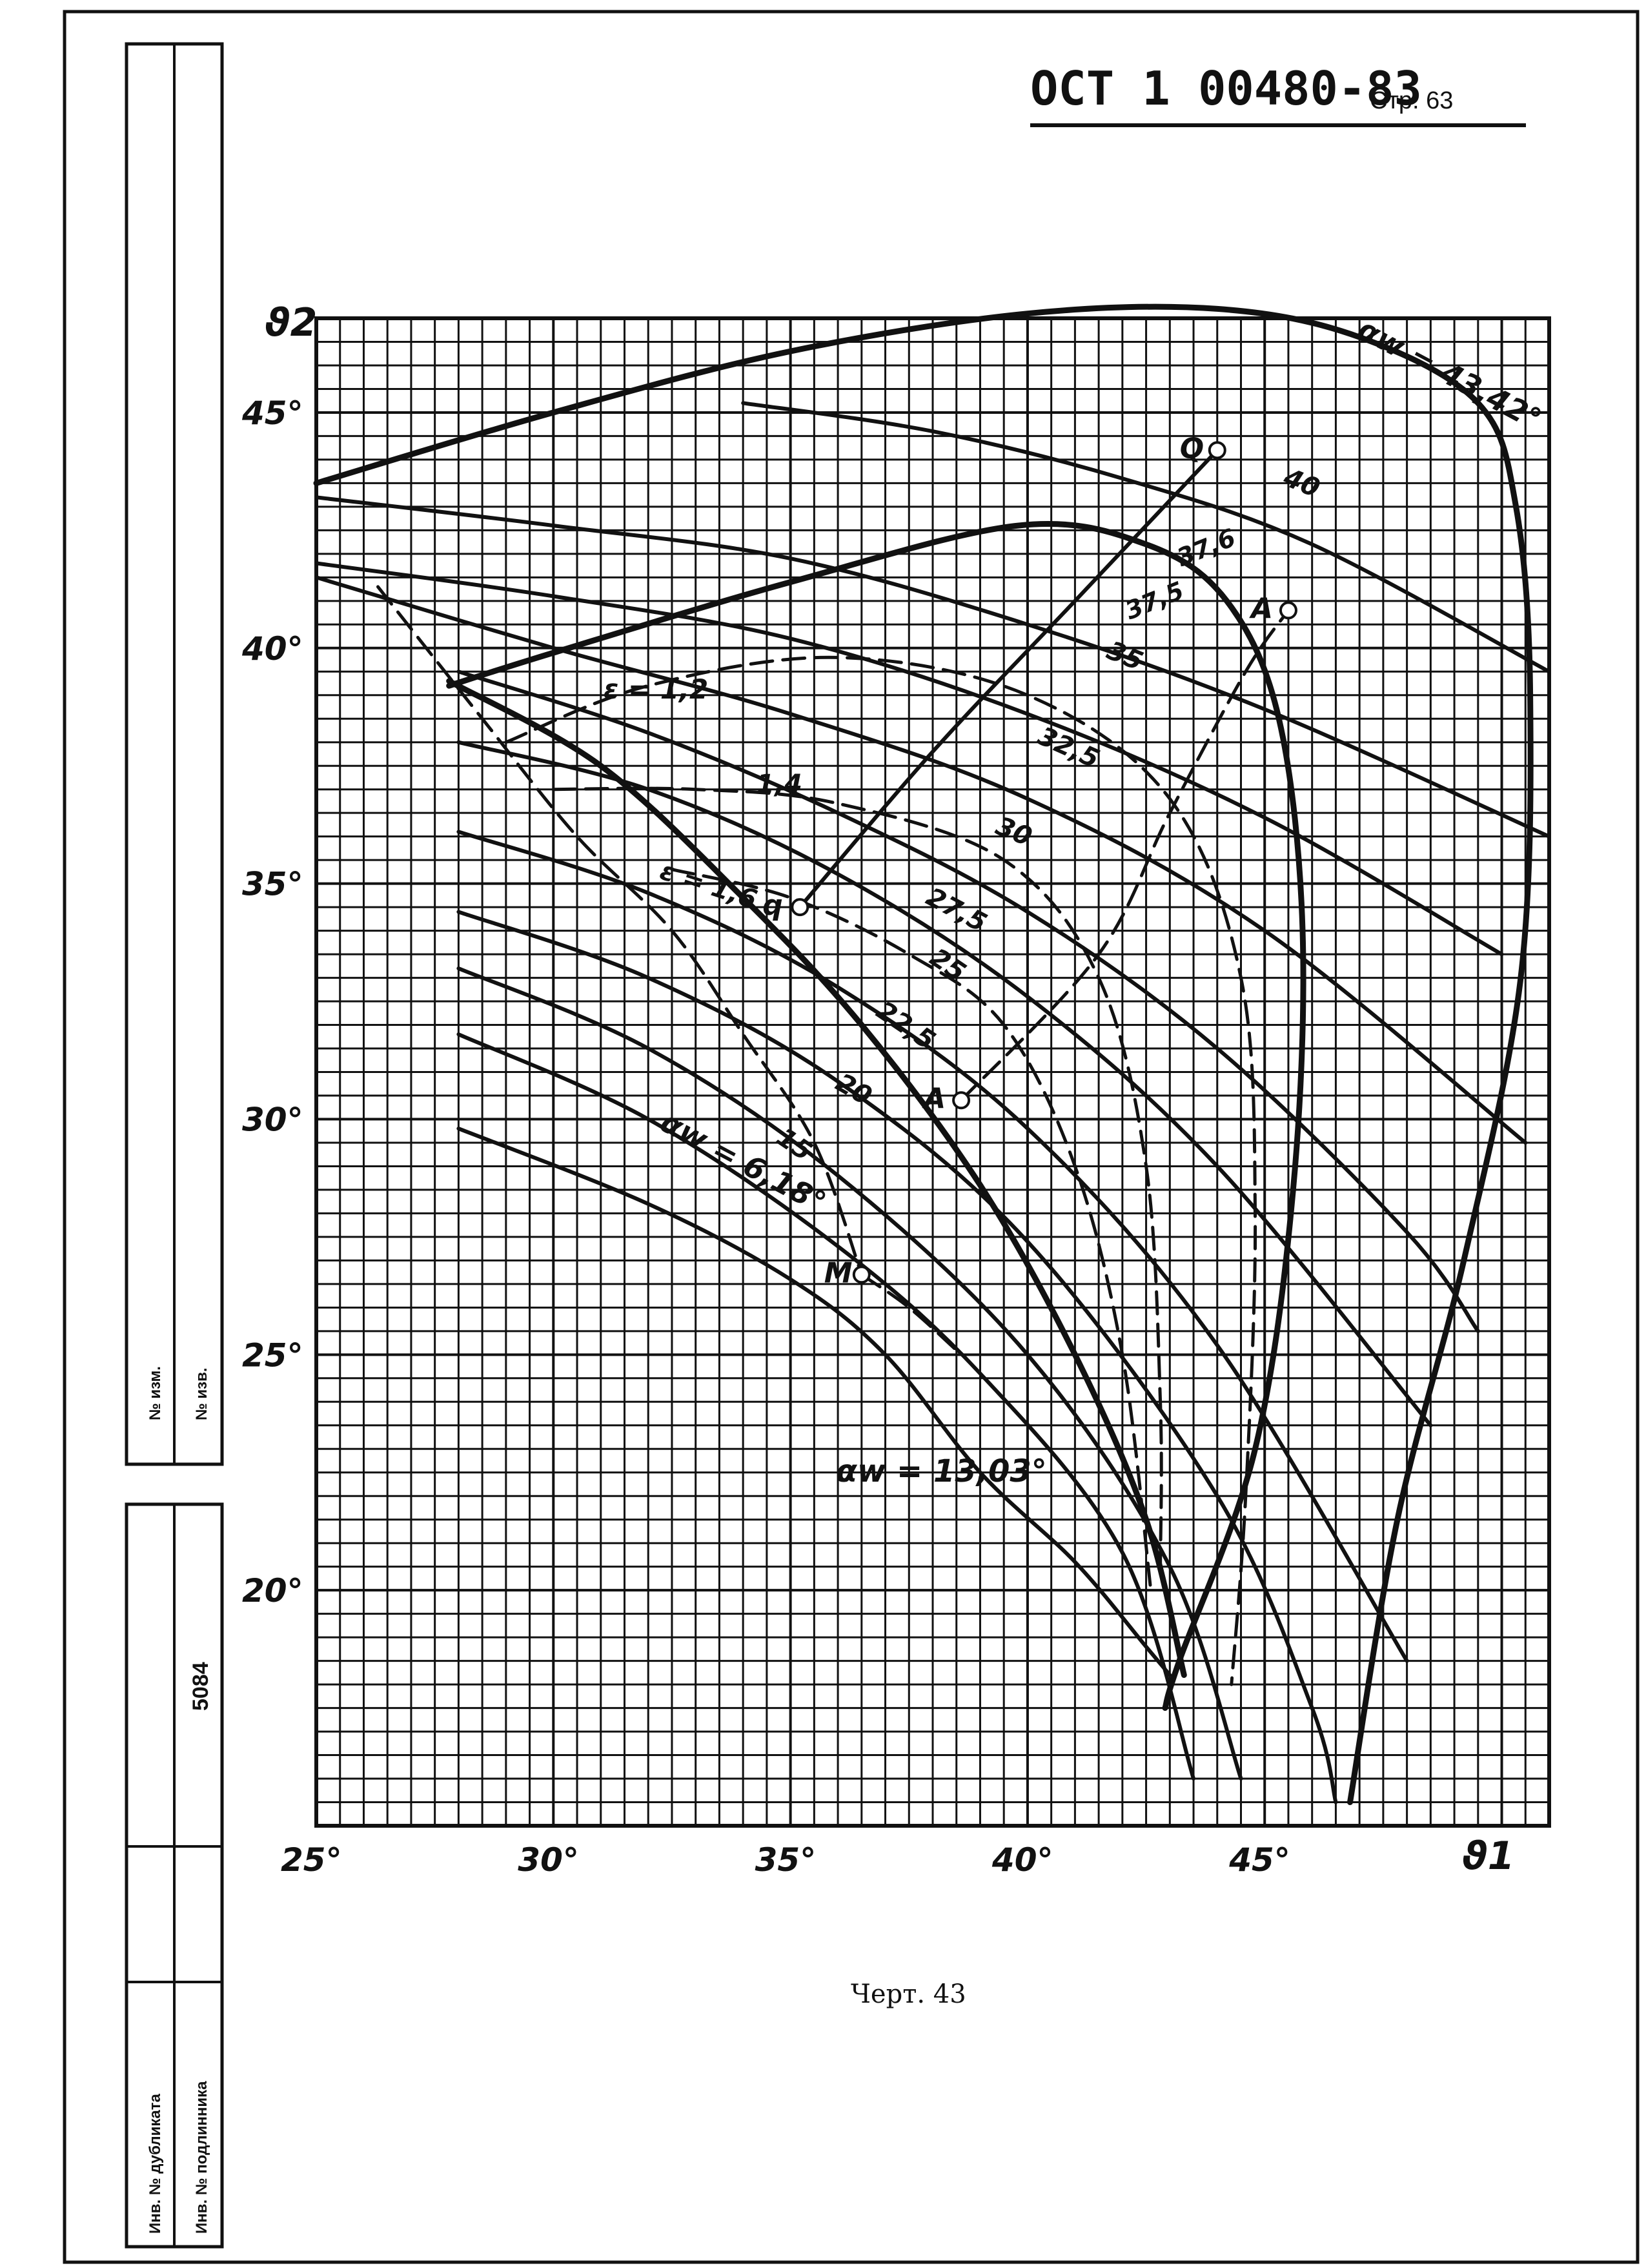  What do you see at coordinates (202, 1393) in the screenshot?
I see `stamp-change-2: № изв.` at bounding box center [202, 1393].